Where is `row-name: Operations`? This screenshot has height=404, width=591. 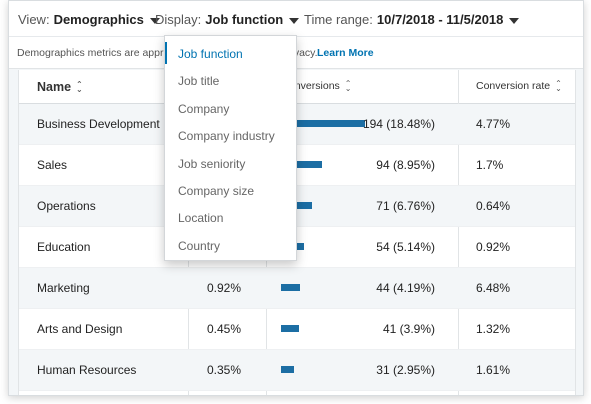
row-name: Operations is located at coordinates (66, 206).